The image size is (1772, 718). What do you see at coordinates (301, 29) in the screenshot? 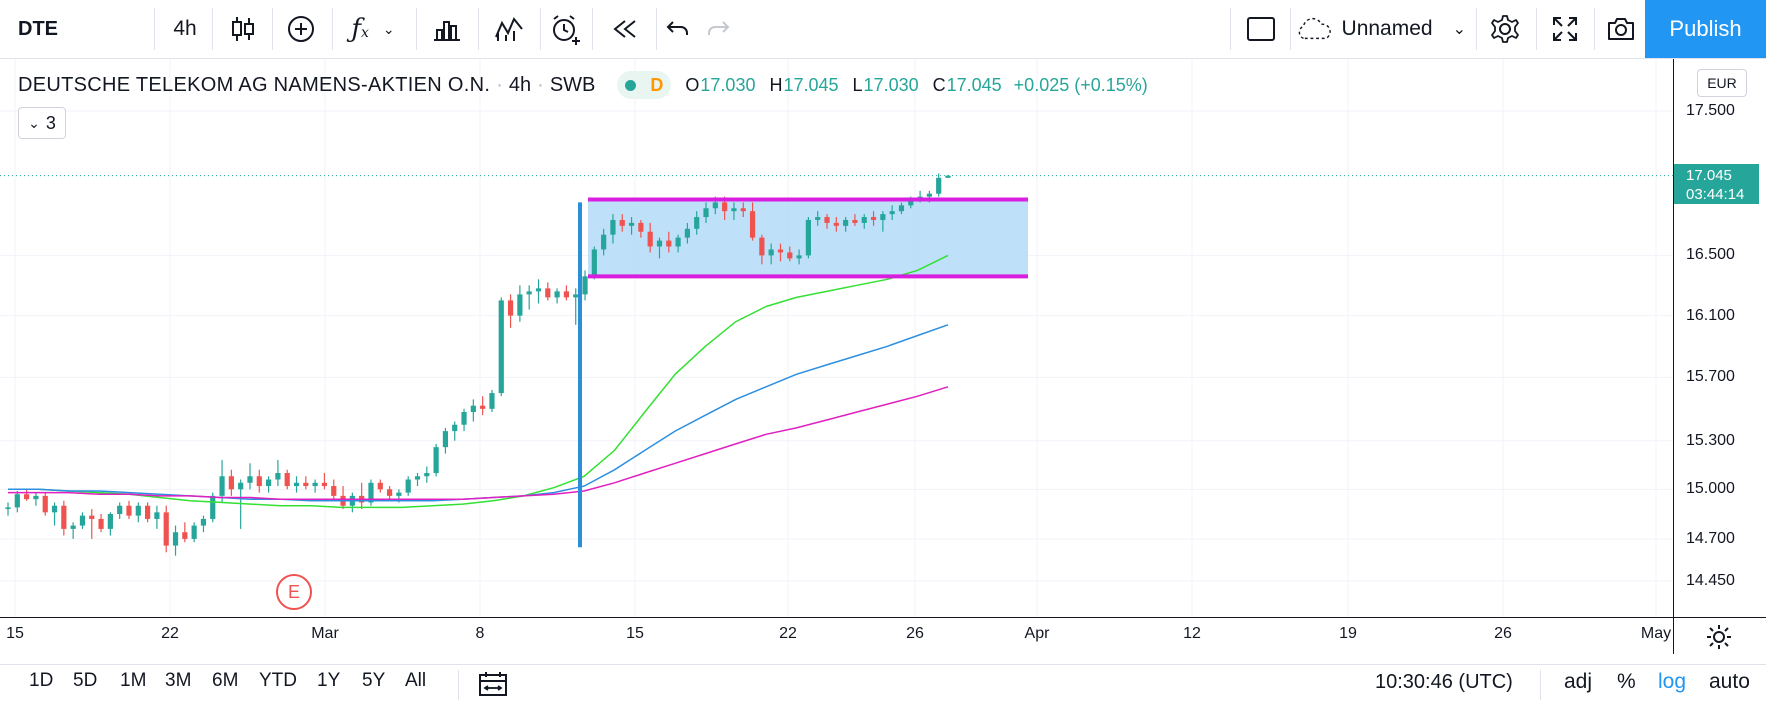
I see `compare-button` at bounding box center [301, 29].